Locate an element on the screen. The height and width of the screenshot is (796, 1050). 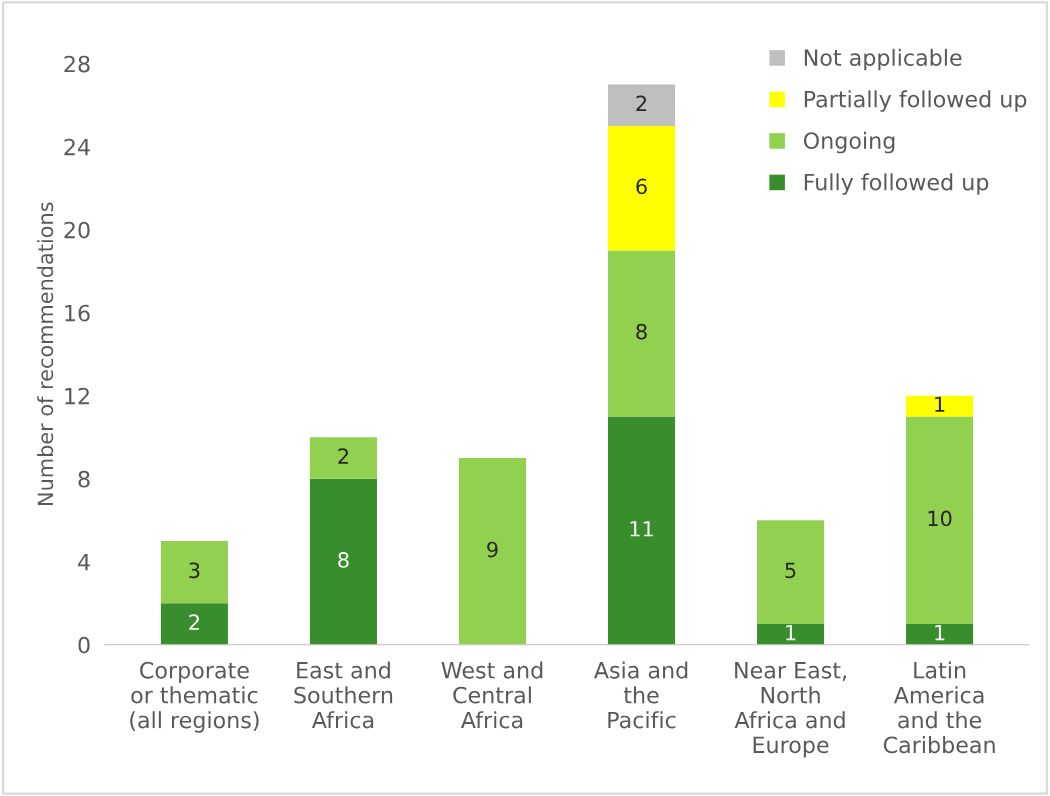
legend-label: Ongoing is located at coordinates (849, 142).